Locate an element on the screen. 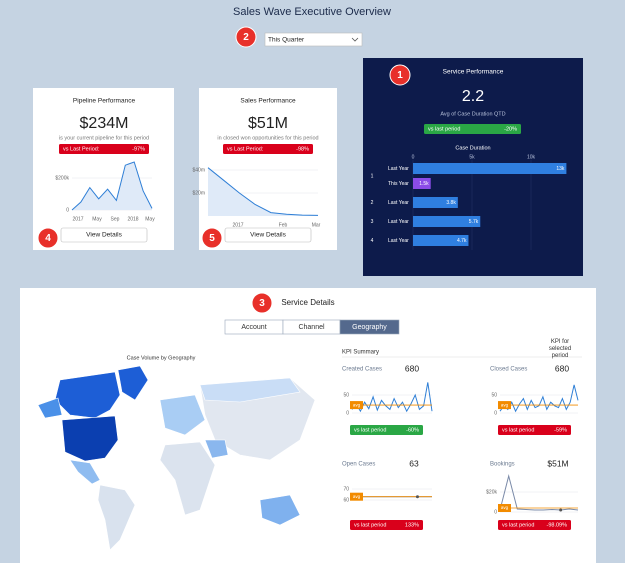 Image resolution: width=625 pixels, height=563 pixels. x-tick-label: 2018 is located at coordinates (132, 219).